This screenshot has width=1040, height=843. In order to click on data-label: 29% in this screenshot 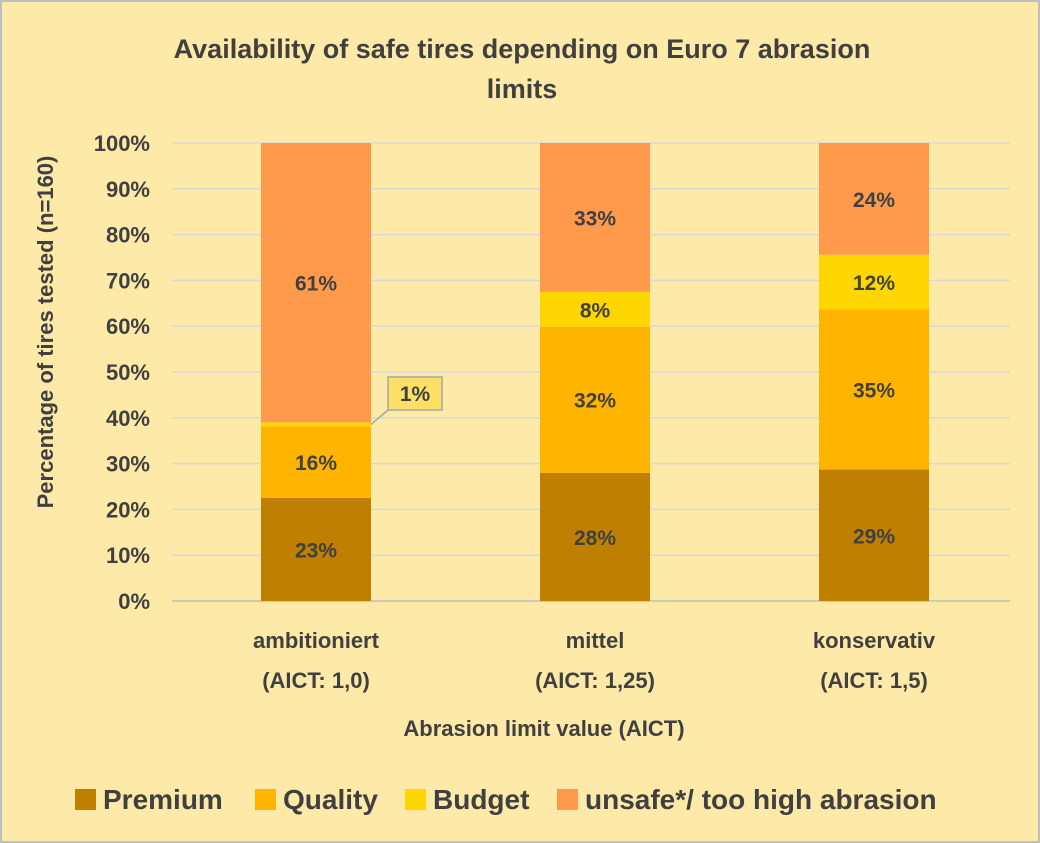, I will do `click(874, 536)`.